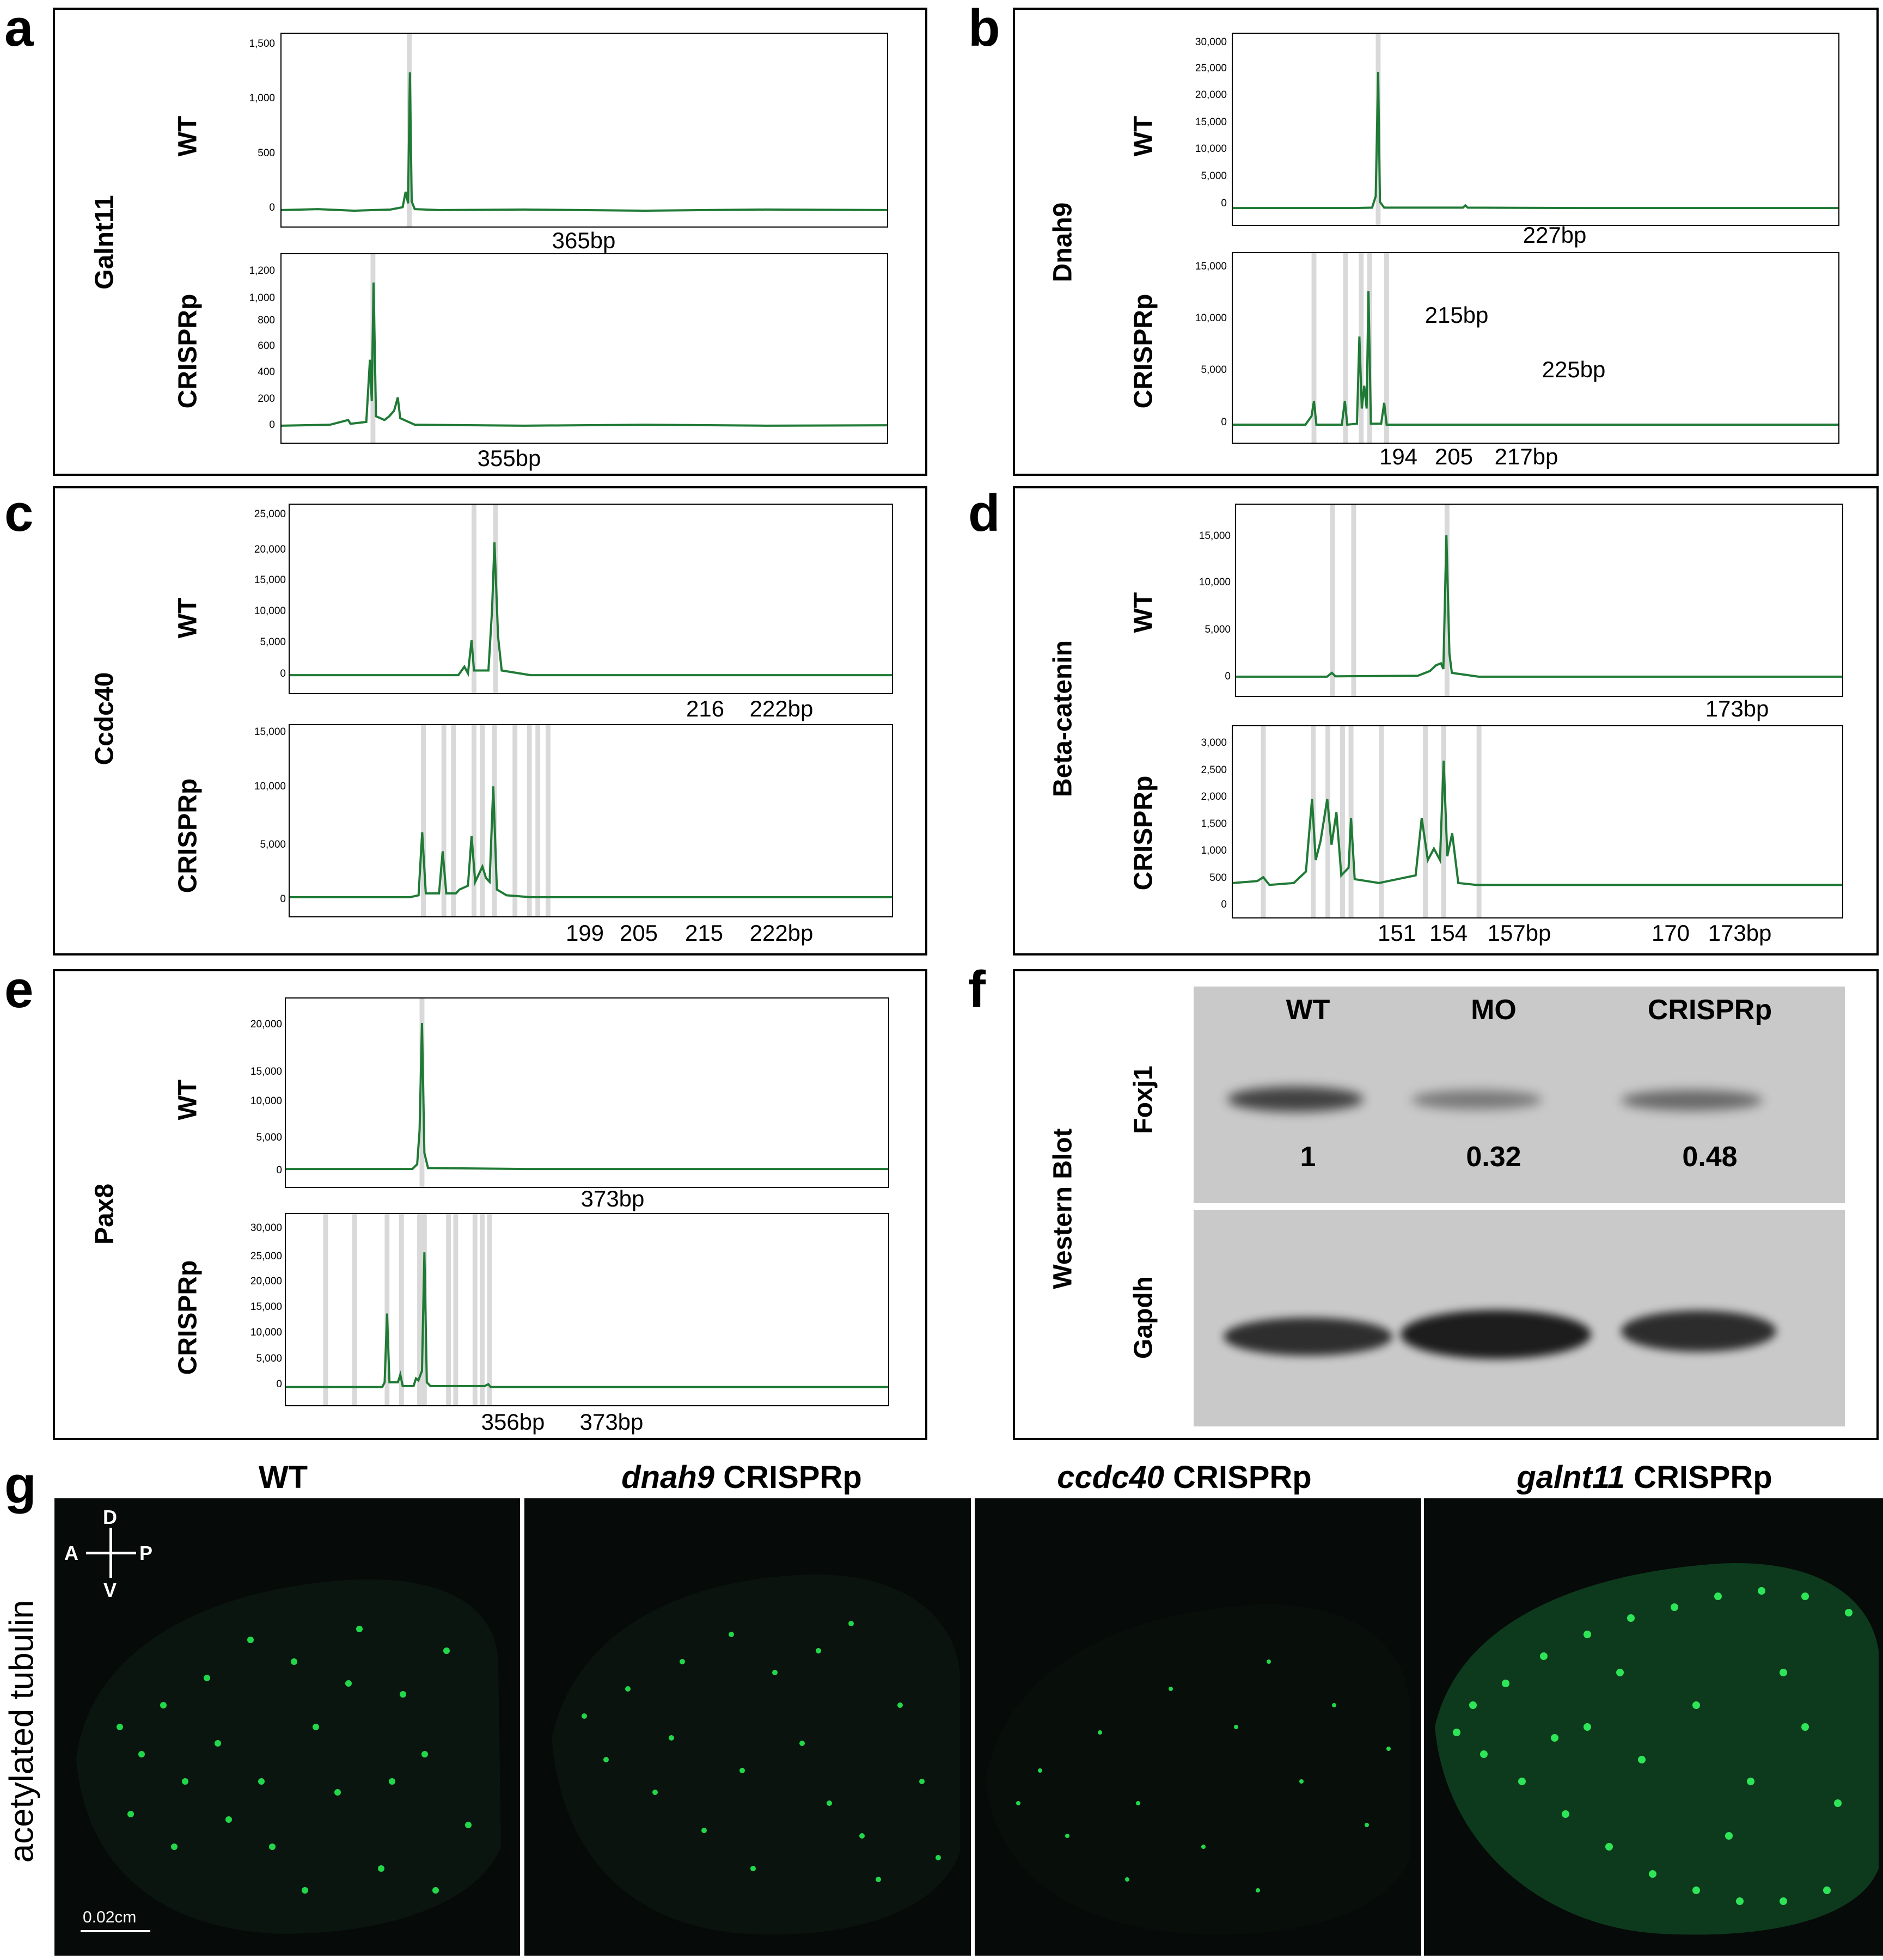 This screenshot has width=1883, height=1960. Describe the element at coordinates (984, 513) in the screenshot. I see `panel-letter-d: d` at that location.